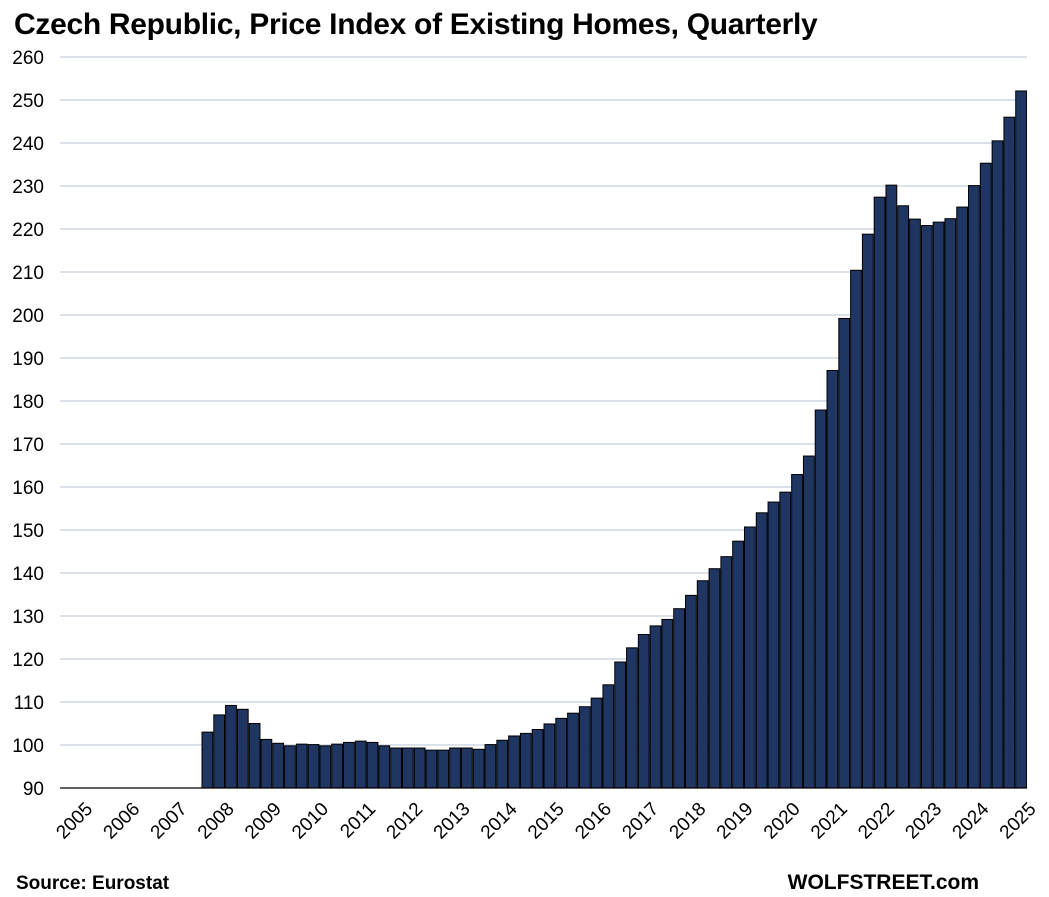 Image resolution: width=1049 pixels, height=897 pixels. What do you see at coordinates (28, 488) in the screenshot?
I see `y-tick-label: 160` at bounding box center [28, 488].